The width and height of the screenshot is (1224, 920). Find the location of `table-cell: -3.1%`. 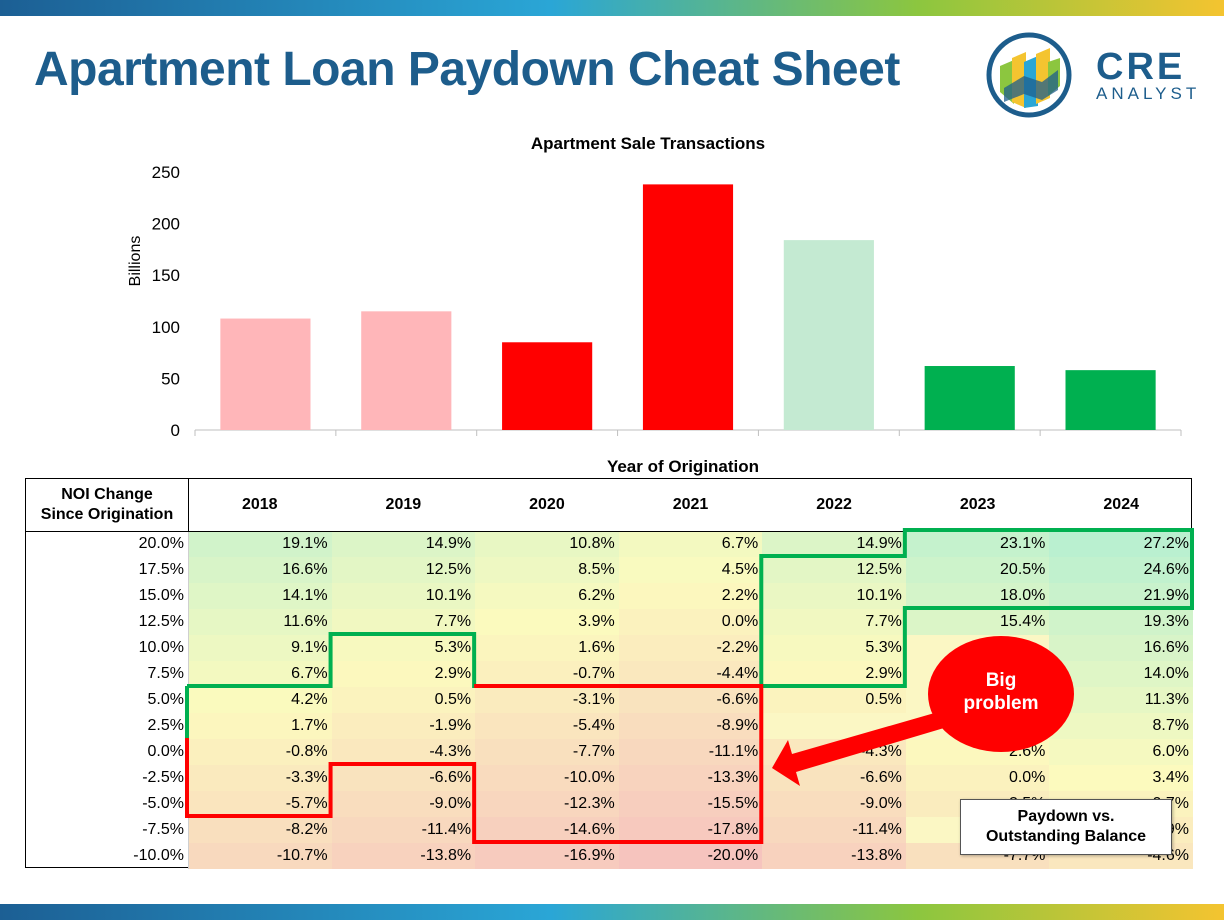

table-cell: -3.1% is located at coordinates (547, 700).